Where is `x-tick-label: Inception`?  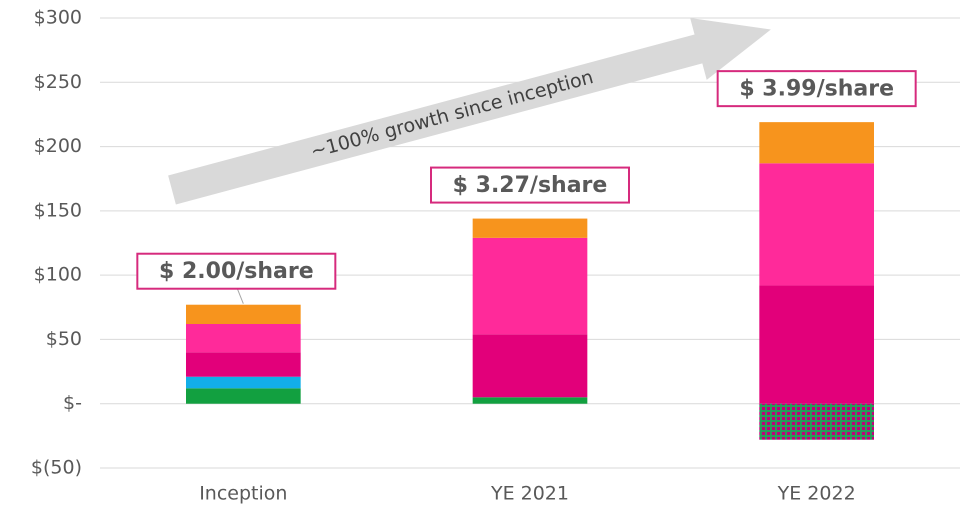
x-tick-label: Inception is located at coordinates (243, 494).